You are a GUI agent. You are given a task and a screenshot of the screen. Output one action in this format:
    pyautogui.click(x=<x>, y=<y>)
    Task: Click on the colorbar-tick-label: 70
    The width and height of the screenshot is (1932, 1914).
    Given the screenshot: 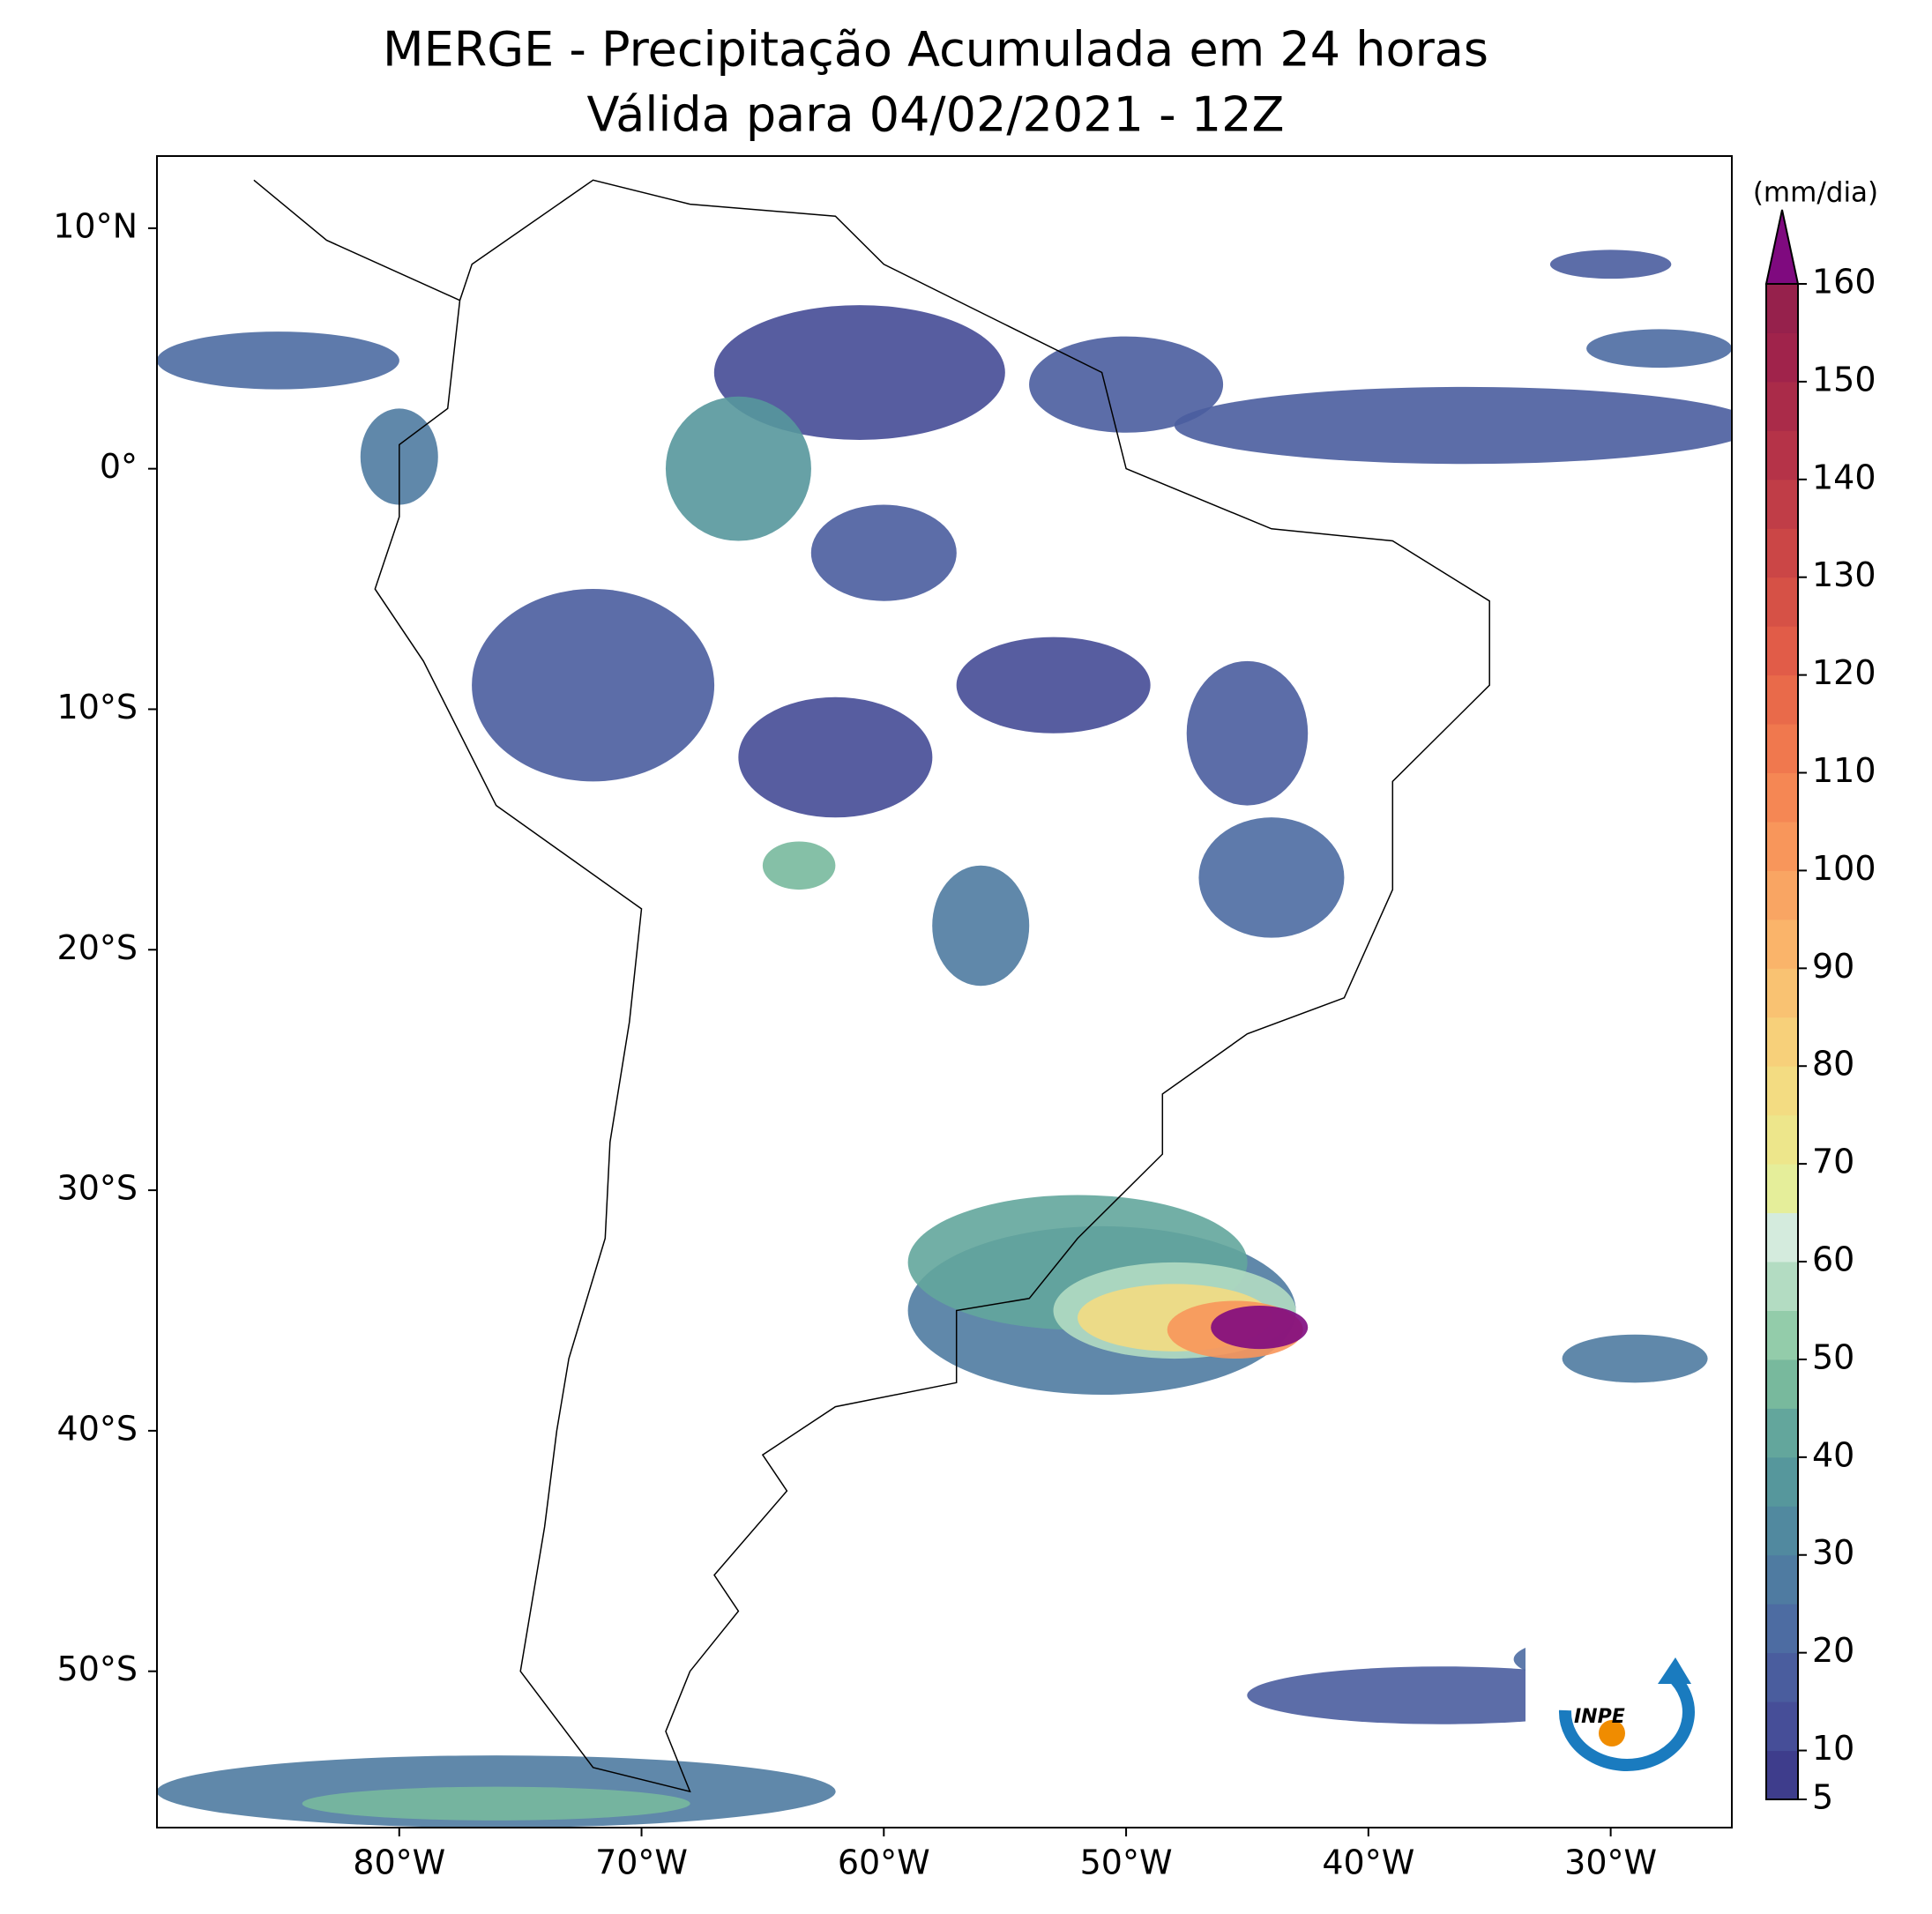 What is the action you would take?
    pyautogui.click(x=1833, y=1162)
    